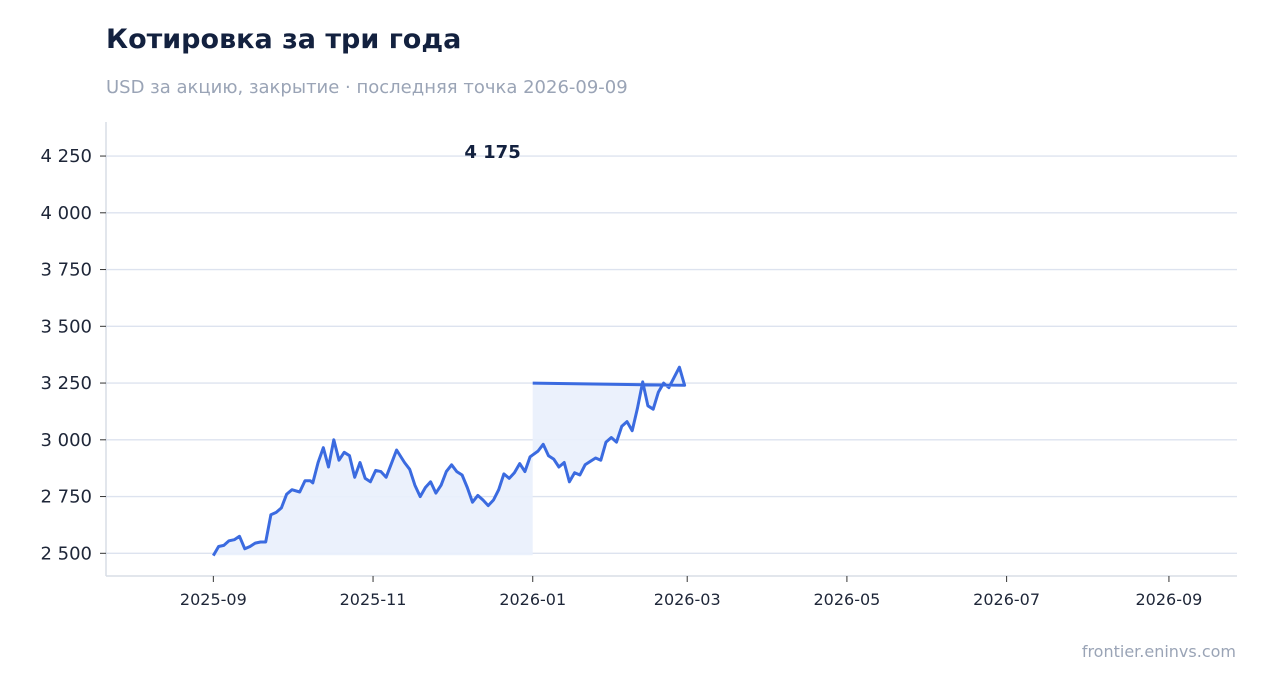 This screenshot has height=693, width=1268. What do you see at coordinates (66, 270) in the screenshot?
I see `y-tick-label: 3 750` at bounding box center [66, 270].